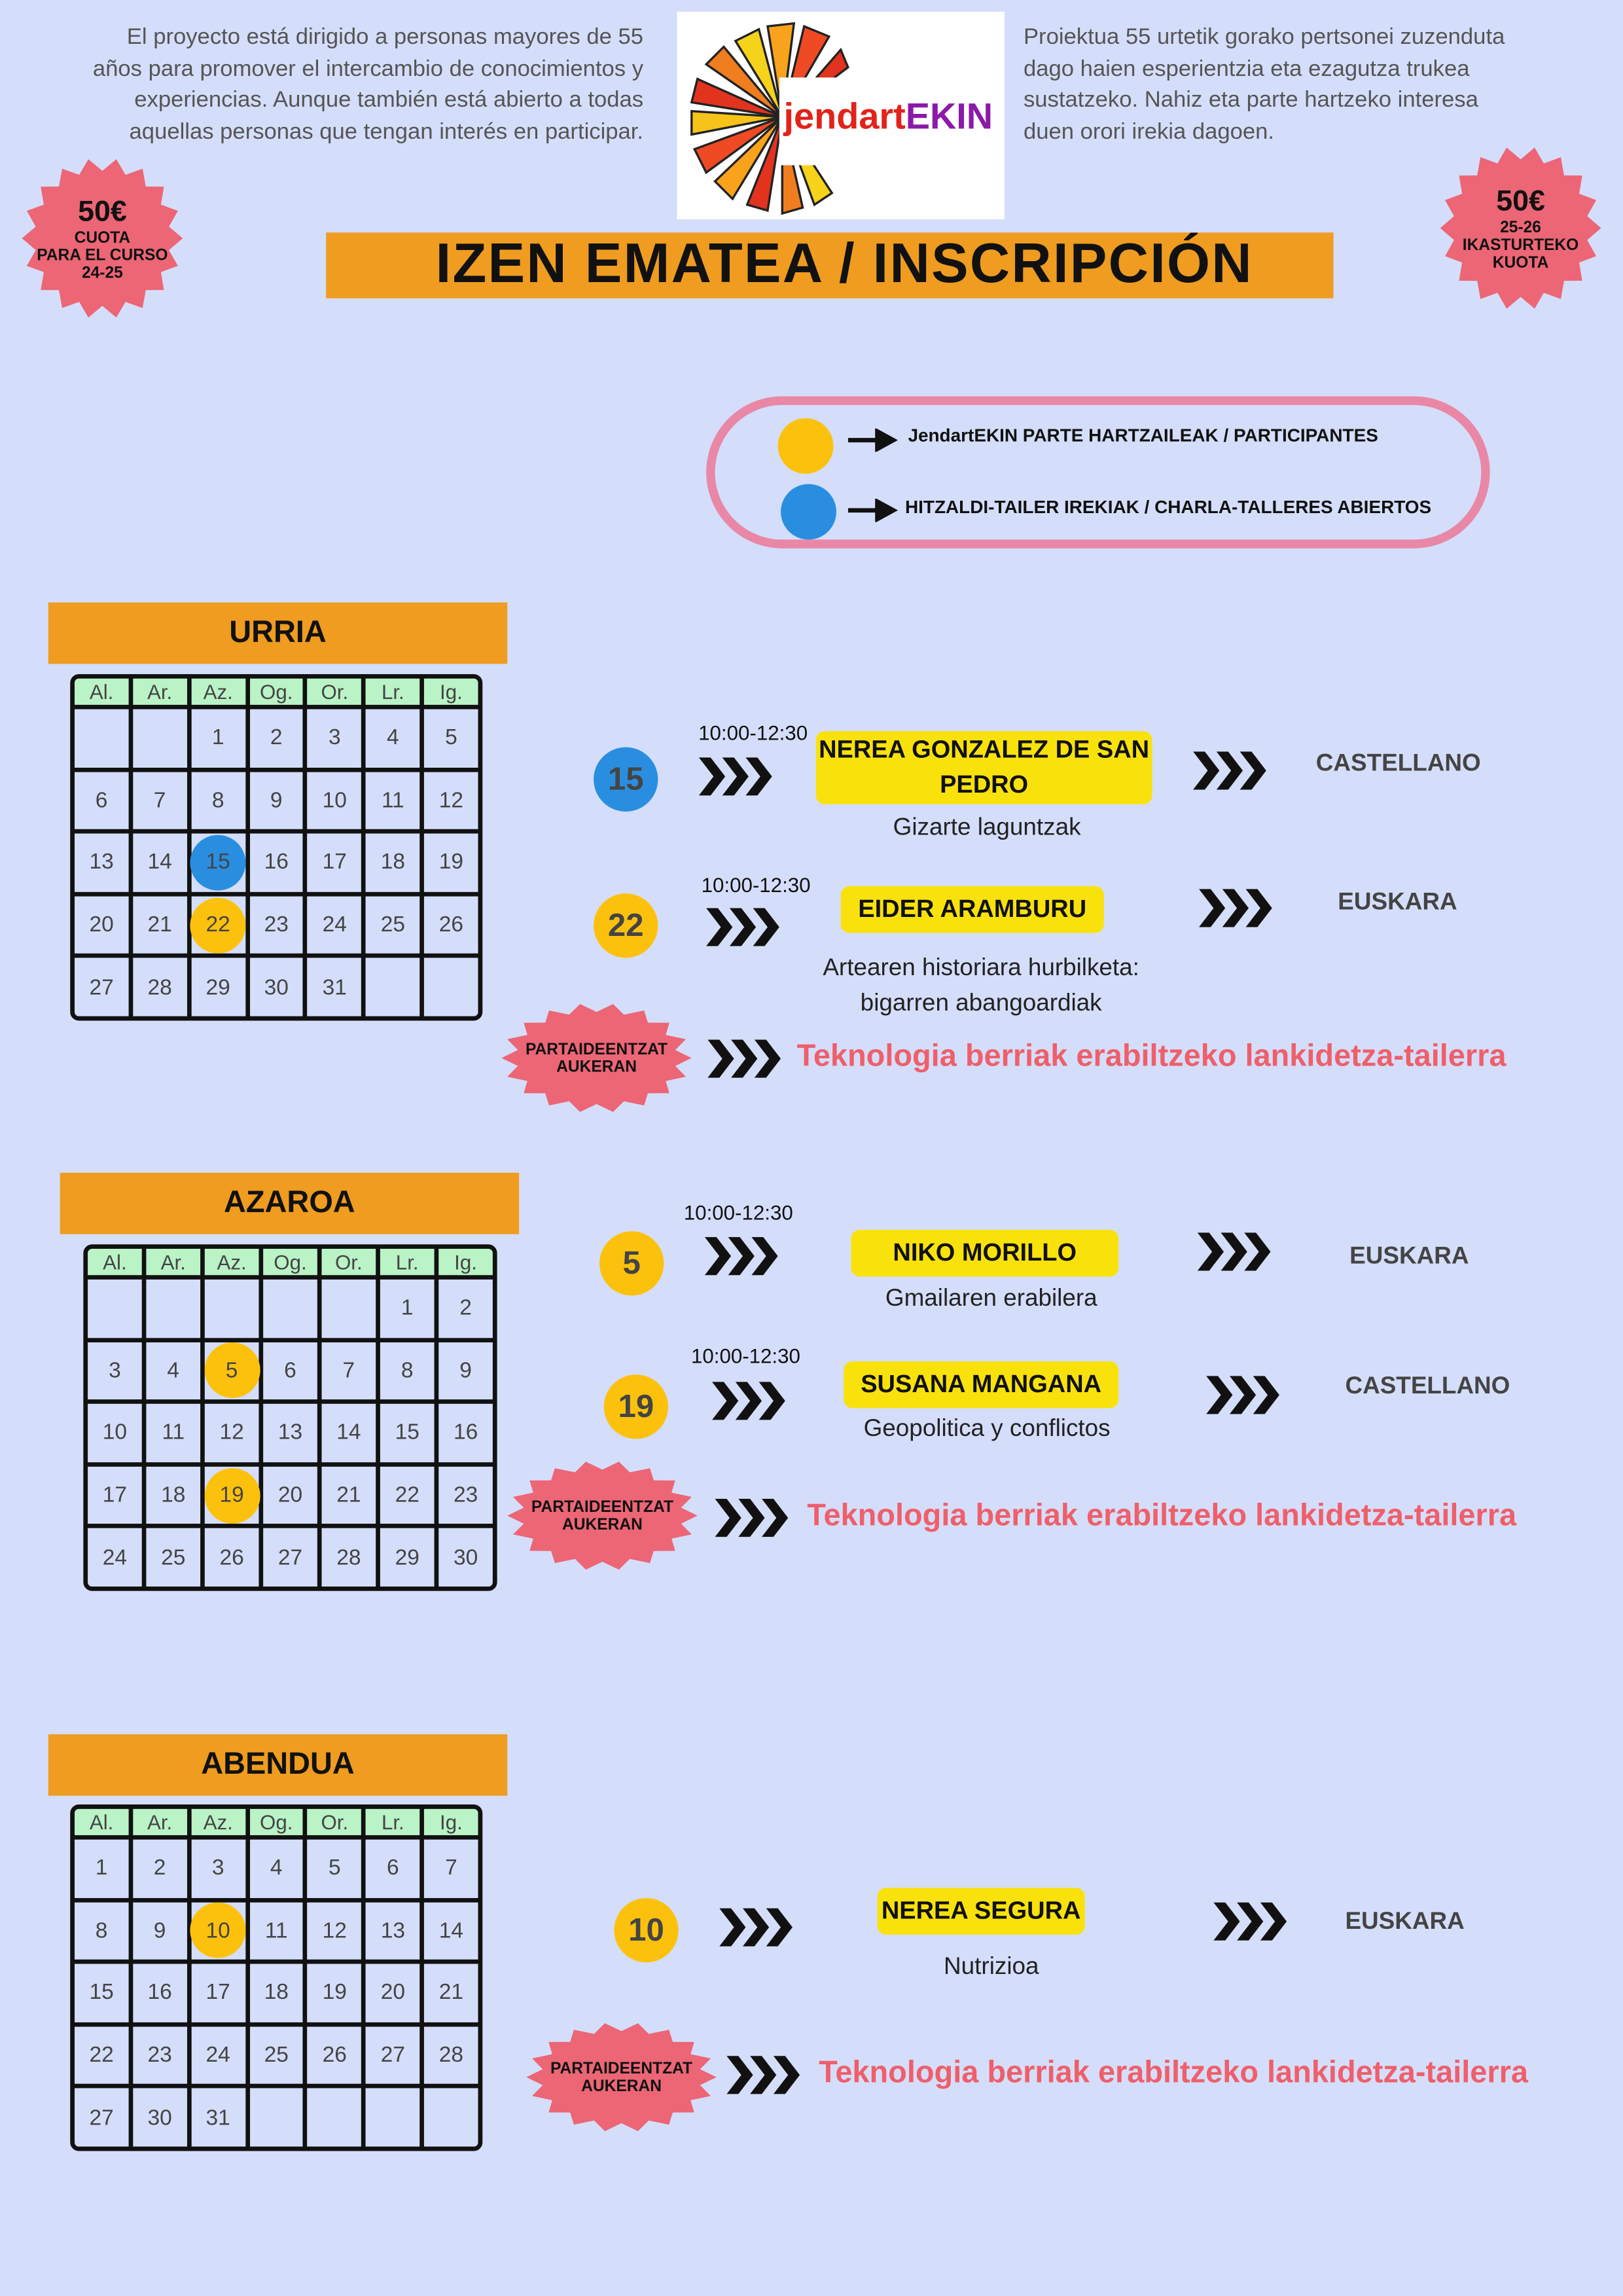  What do you see at coordinates (985, 1253) in the screenshot?
I see `event-speaker: NIKO MORILLO` at bounding box center [985, 1253].